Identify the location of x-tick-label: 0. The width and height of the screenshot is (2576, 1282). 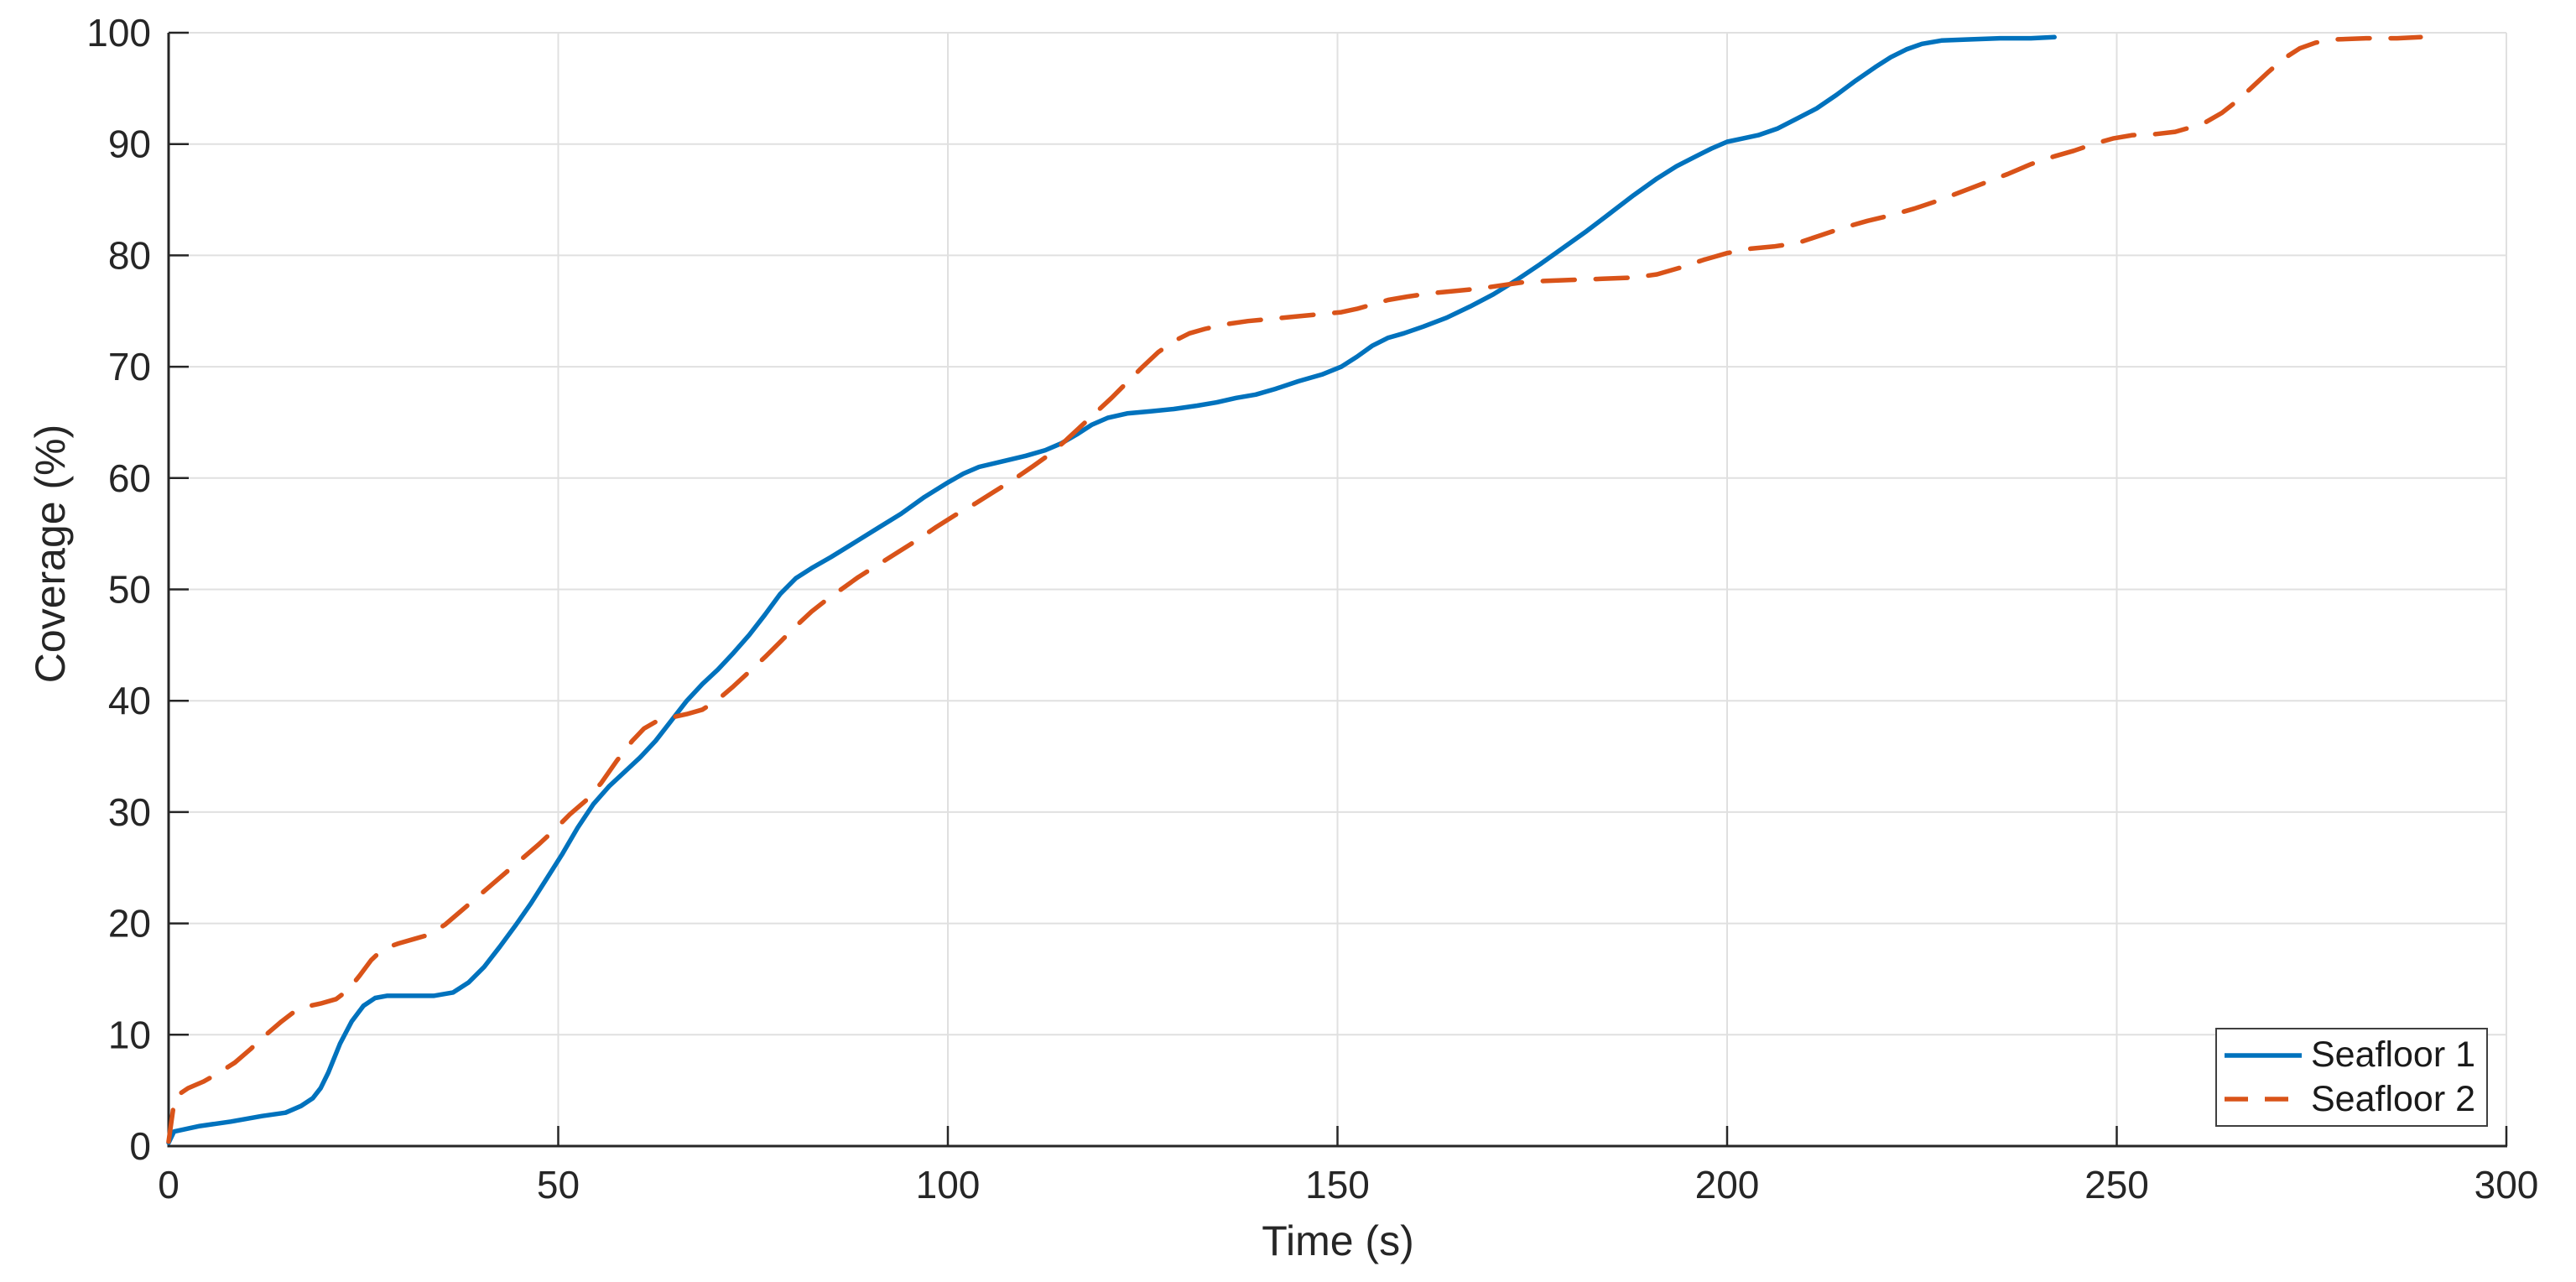
(169, 1184).